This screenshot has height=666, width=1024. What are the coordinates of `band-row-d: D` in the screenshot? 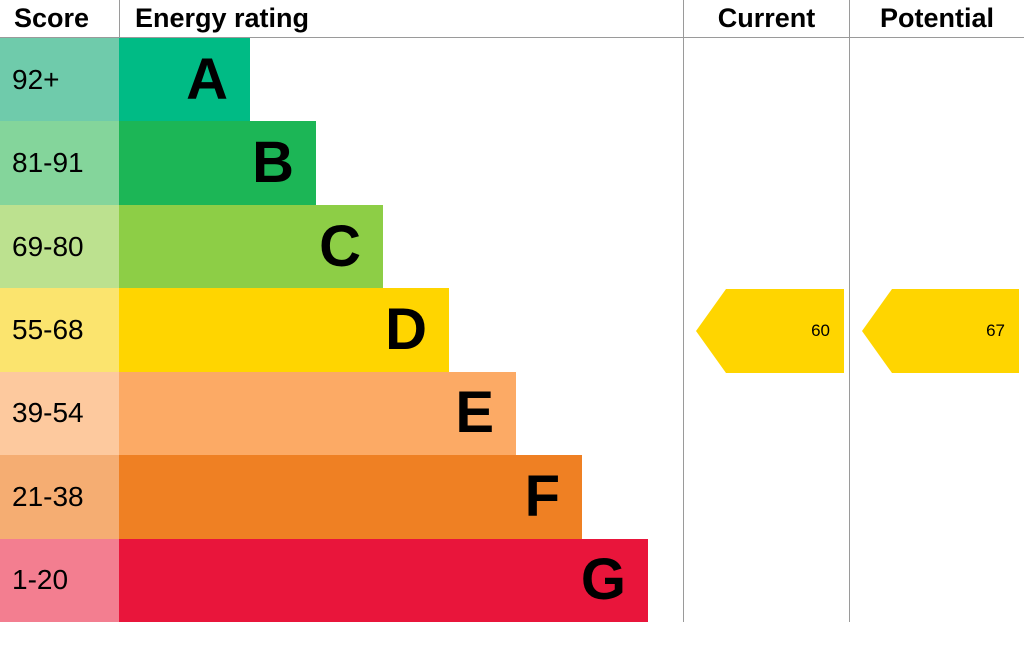 It's located at (401, 330).